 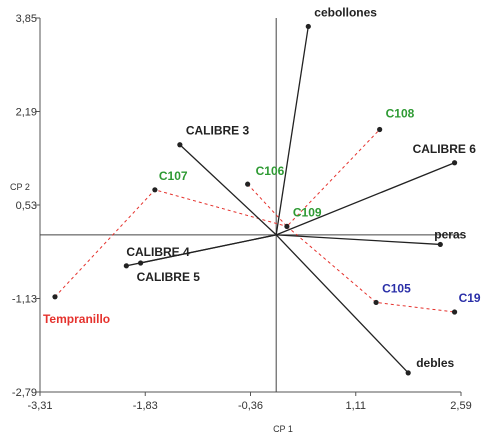 I want to click on vector-label-calibre-6: CALIBRE 6, so click(x=445, y=149).